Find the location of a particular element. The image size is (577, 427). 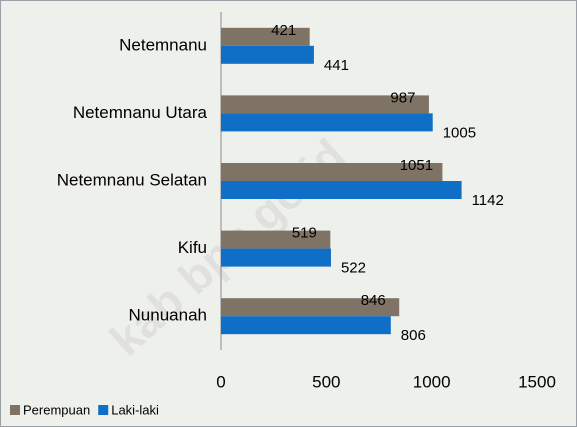

data-label: 1051 is located at coordinates (416, 165).